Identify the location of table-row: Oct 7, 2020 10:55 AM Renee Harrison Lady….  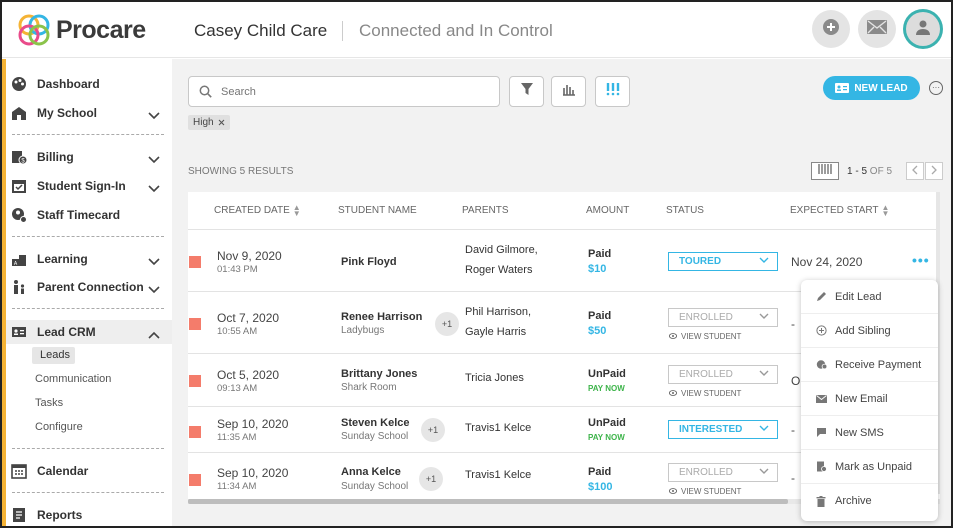
(564, 323).